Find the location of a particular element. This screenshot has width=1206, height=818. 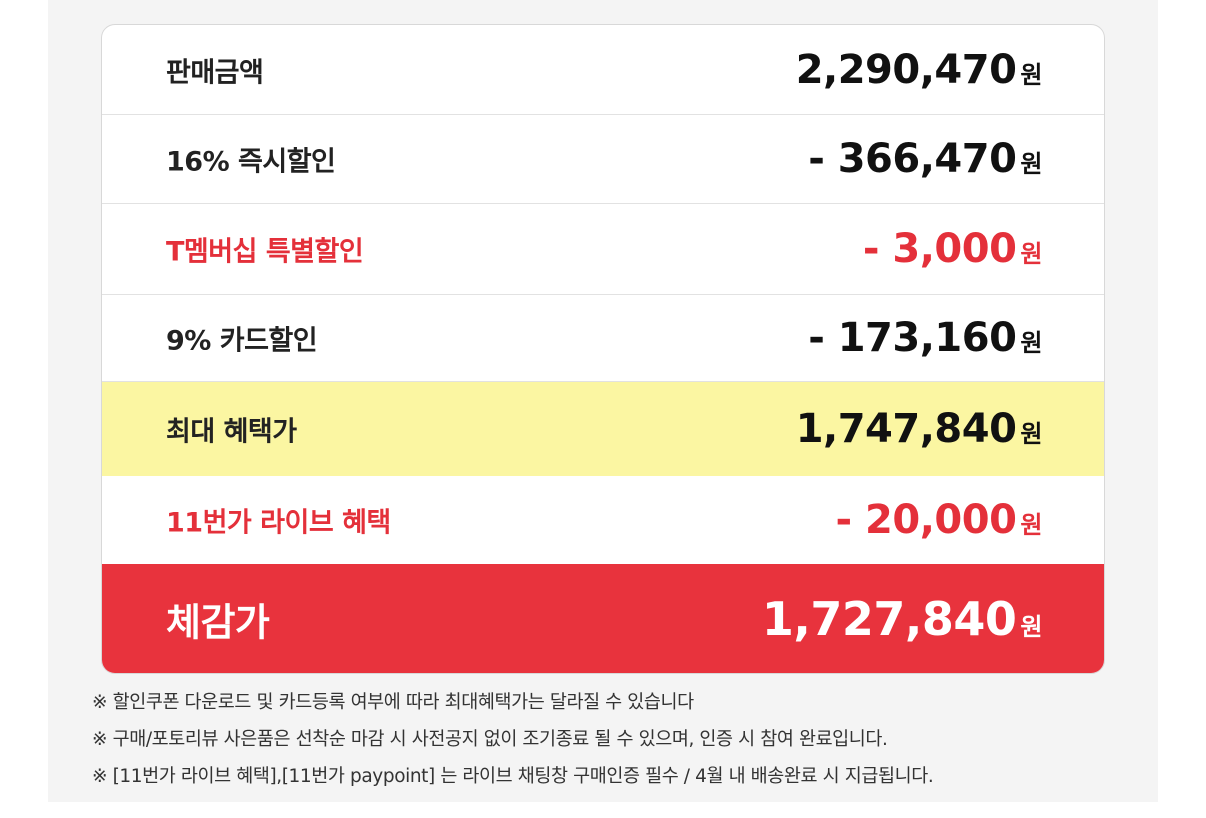

amount: - 3,000 is located at coordinates (939, 249).